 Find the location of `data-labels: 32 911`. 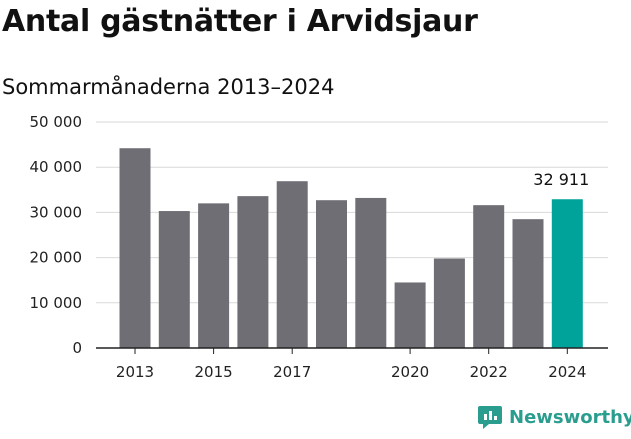

data-labels: 32 911 is located at coordinates (561, 179).